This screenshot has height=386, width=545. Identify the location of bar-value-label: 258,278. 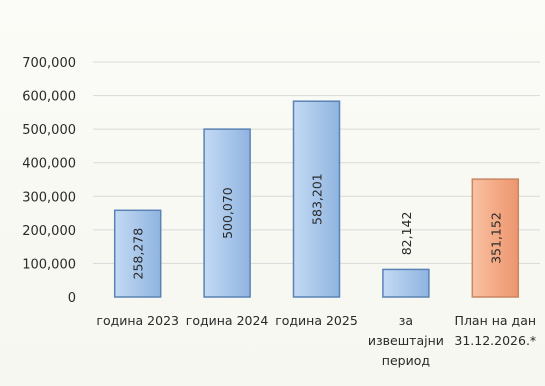
(138, 254).